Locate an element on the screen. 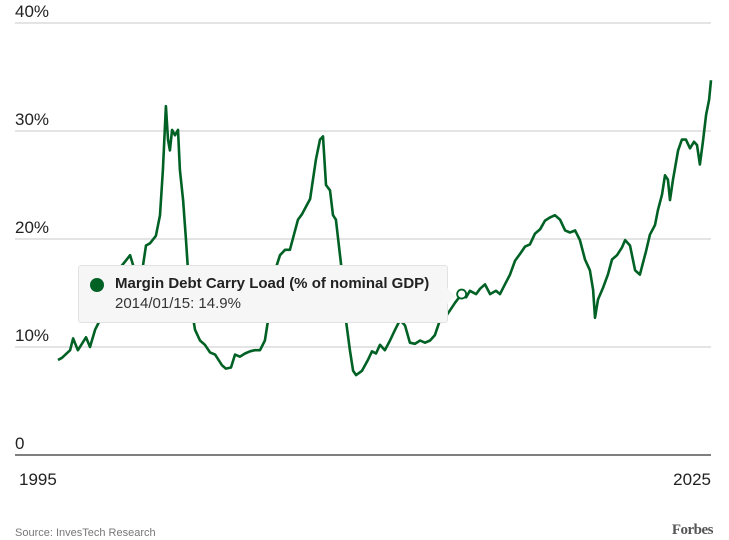 Image resolution: width=729 pixels, height=540 pixels. forbes-logo: Forbes is located at coordinates (692, 530).